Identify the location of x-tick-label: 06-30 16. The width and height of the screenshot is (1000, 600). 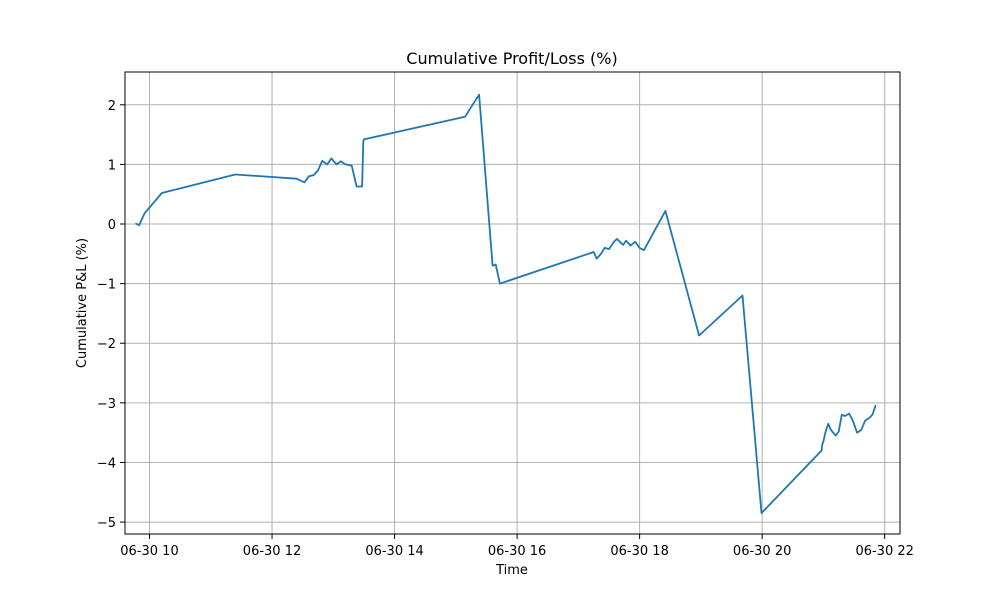
(517, 551).